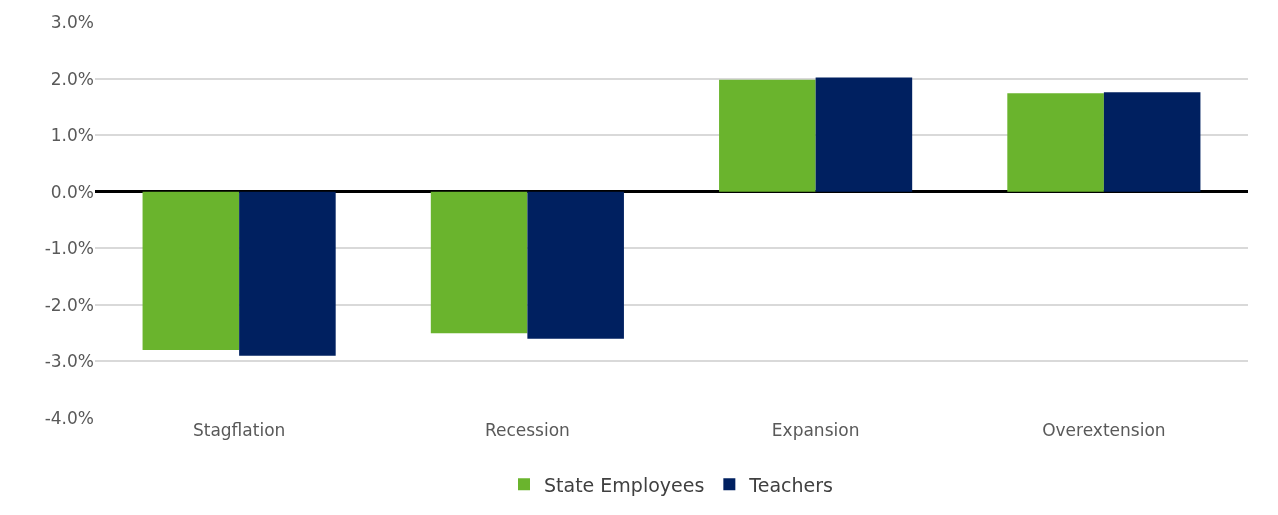 This screenshot has width=1278, height=515. What do you see at coordinates (790, 484) in the screenshot?
I see `legend-label: Teachers` at bounding box center [790, 484].